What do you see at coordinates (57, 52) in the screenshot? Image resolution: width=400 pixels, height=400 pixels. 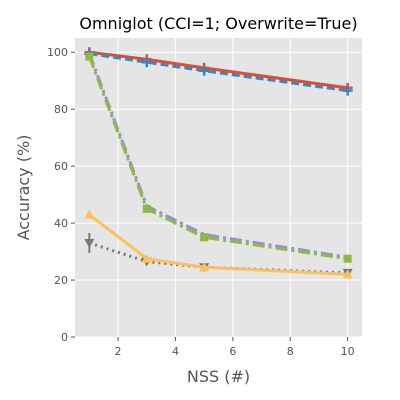 I see `y-tick-label: 100` at bounding box center [57, 52].